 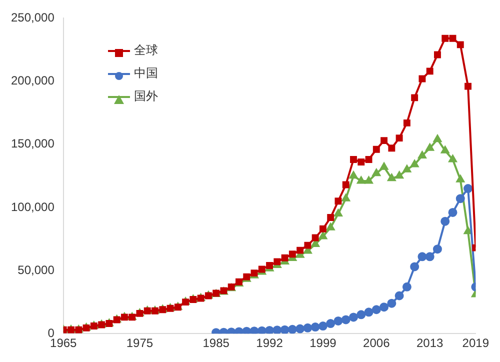 I want to click on x-tick-label: 2006, so click(x=376, y=343).